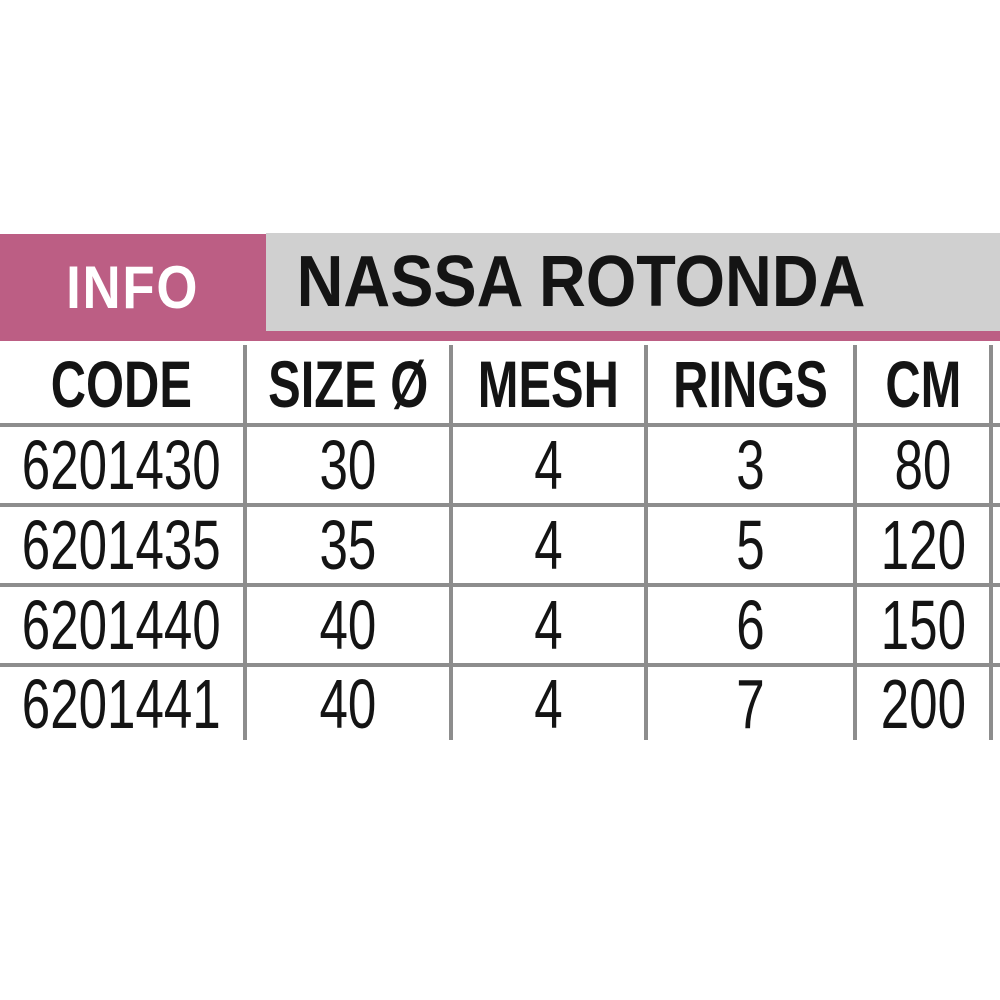 Image resolution: width=1000 pixels, height=1000 pixels. Describe the element at coordinates (925, 463) in the screenshot. I see `table-cell-cm: 80` at that location.